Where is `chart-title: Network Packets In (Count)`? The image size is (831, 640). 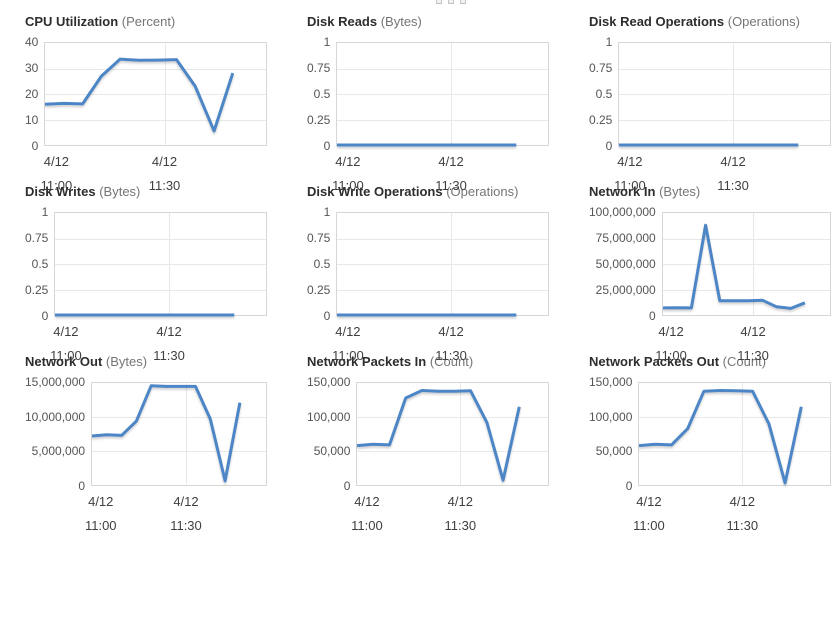 chart-title: Network Packets In (Count) is located at coordinates (428, 362).